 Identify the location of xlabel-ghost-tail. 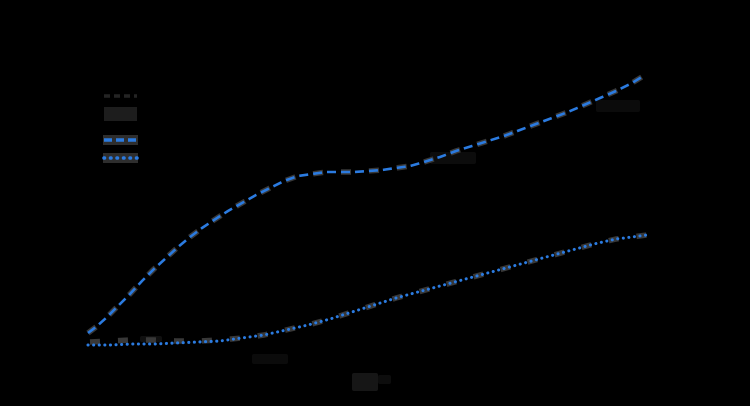
(384, 379).